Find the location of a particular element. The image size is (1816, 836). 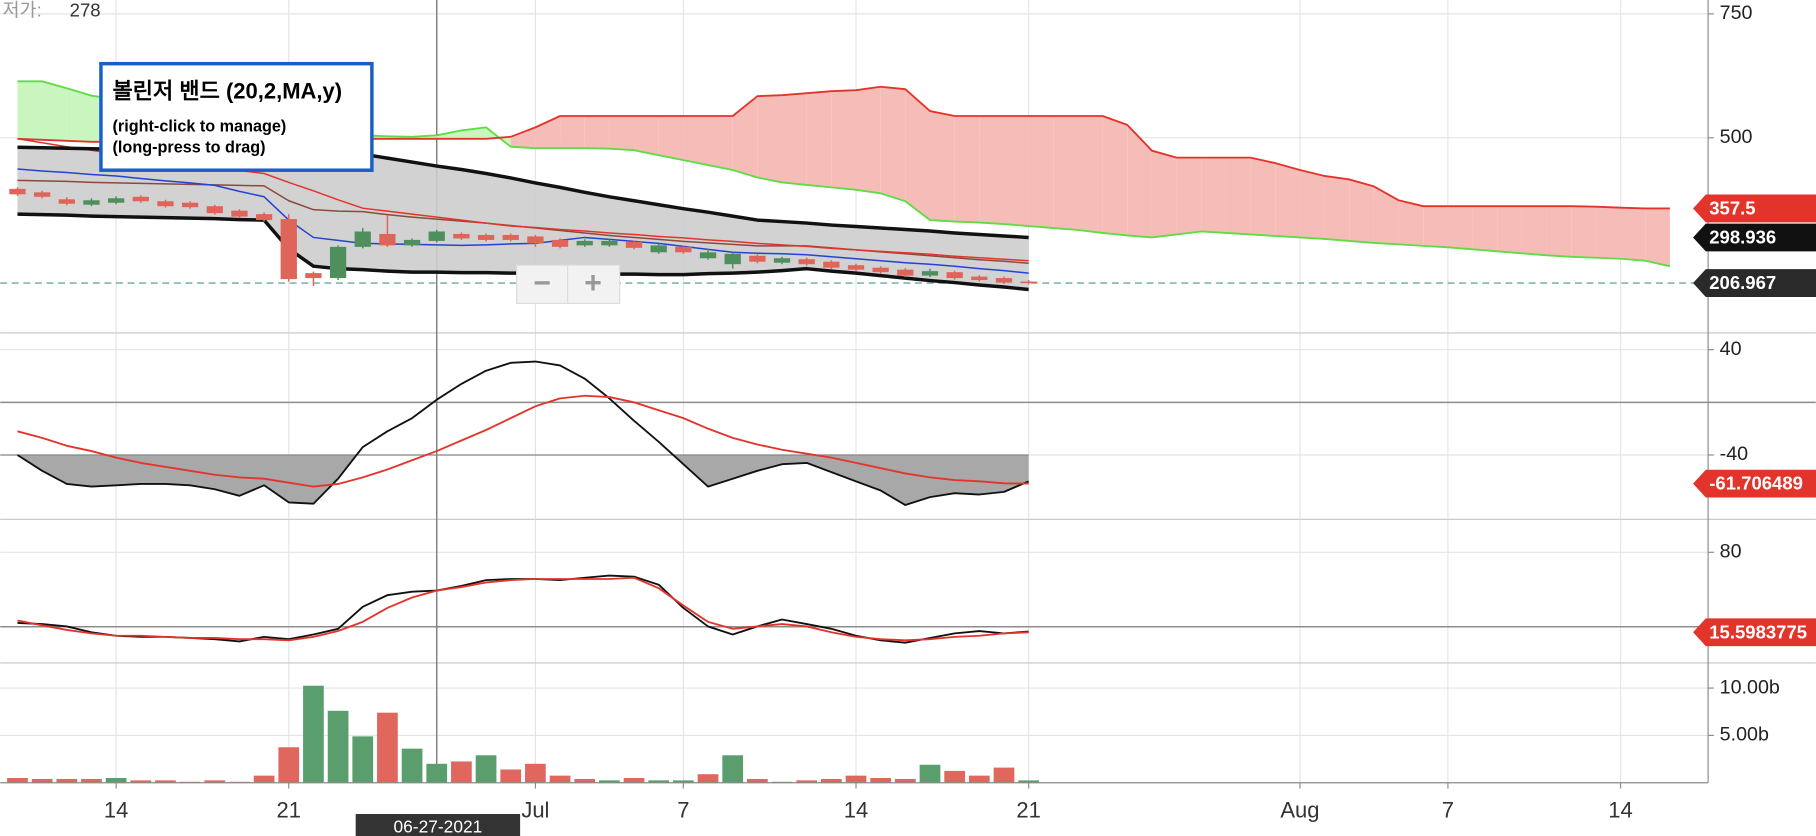

zoom-in-label: + is located at coordinates (593, 283).